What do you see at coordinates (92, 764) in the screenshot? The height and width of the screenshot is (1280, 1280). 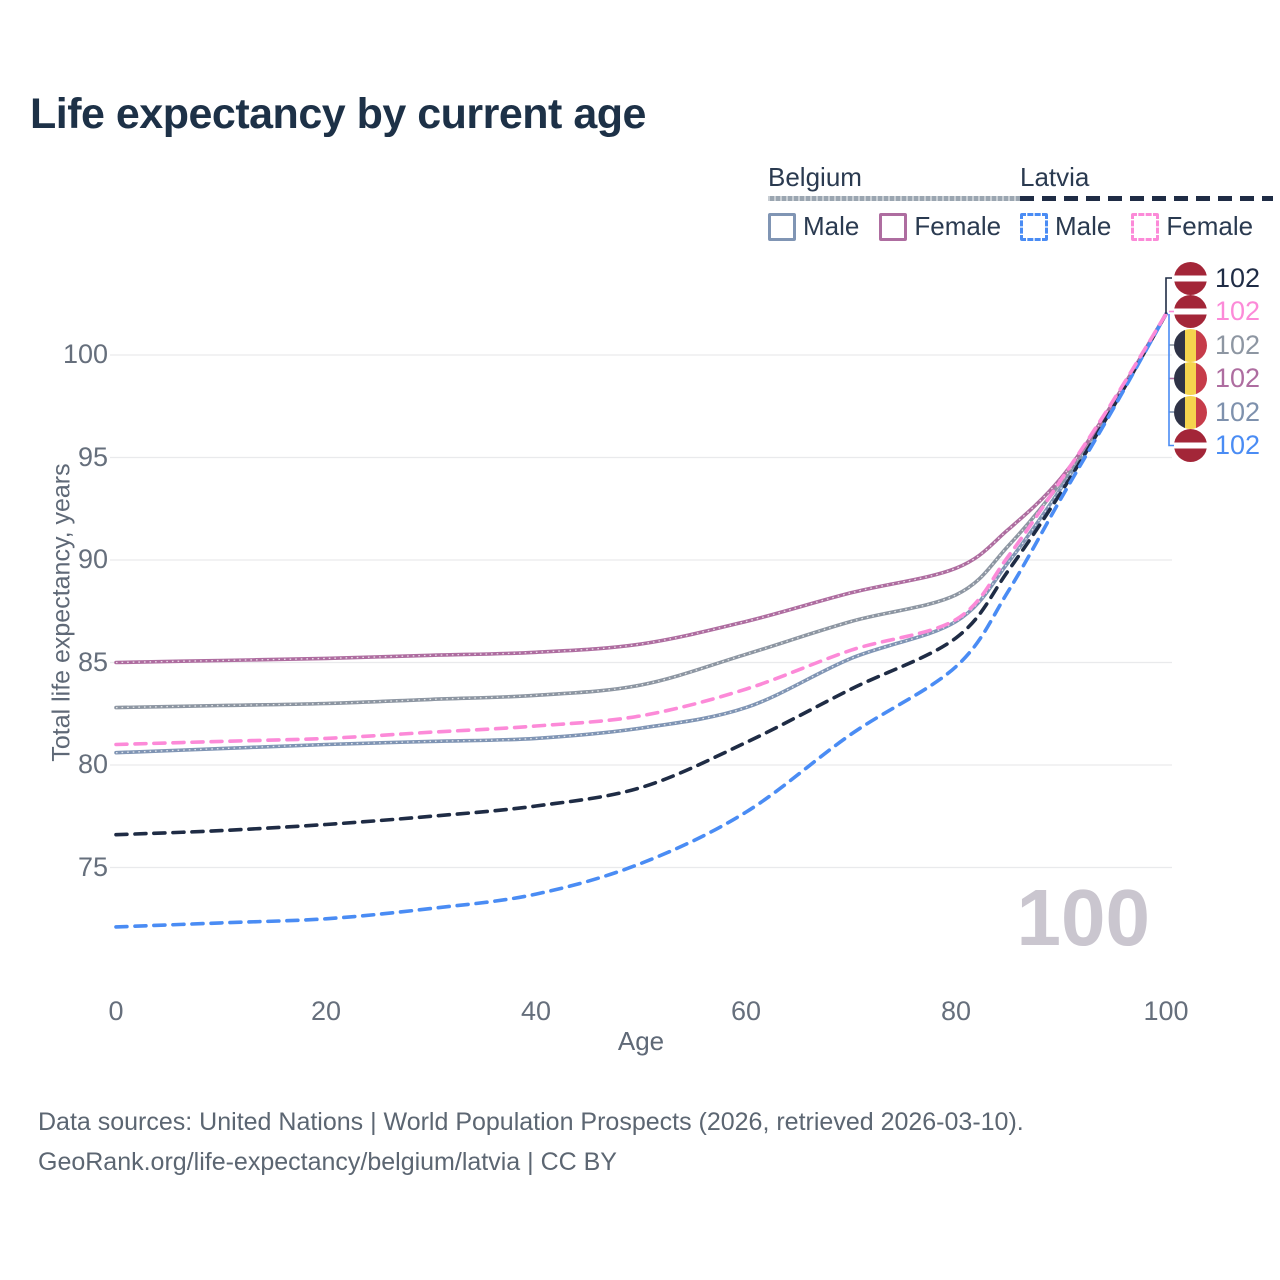 I see `y-tick-label: 80` at bounding box center [92, 764].